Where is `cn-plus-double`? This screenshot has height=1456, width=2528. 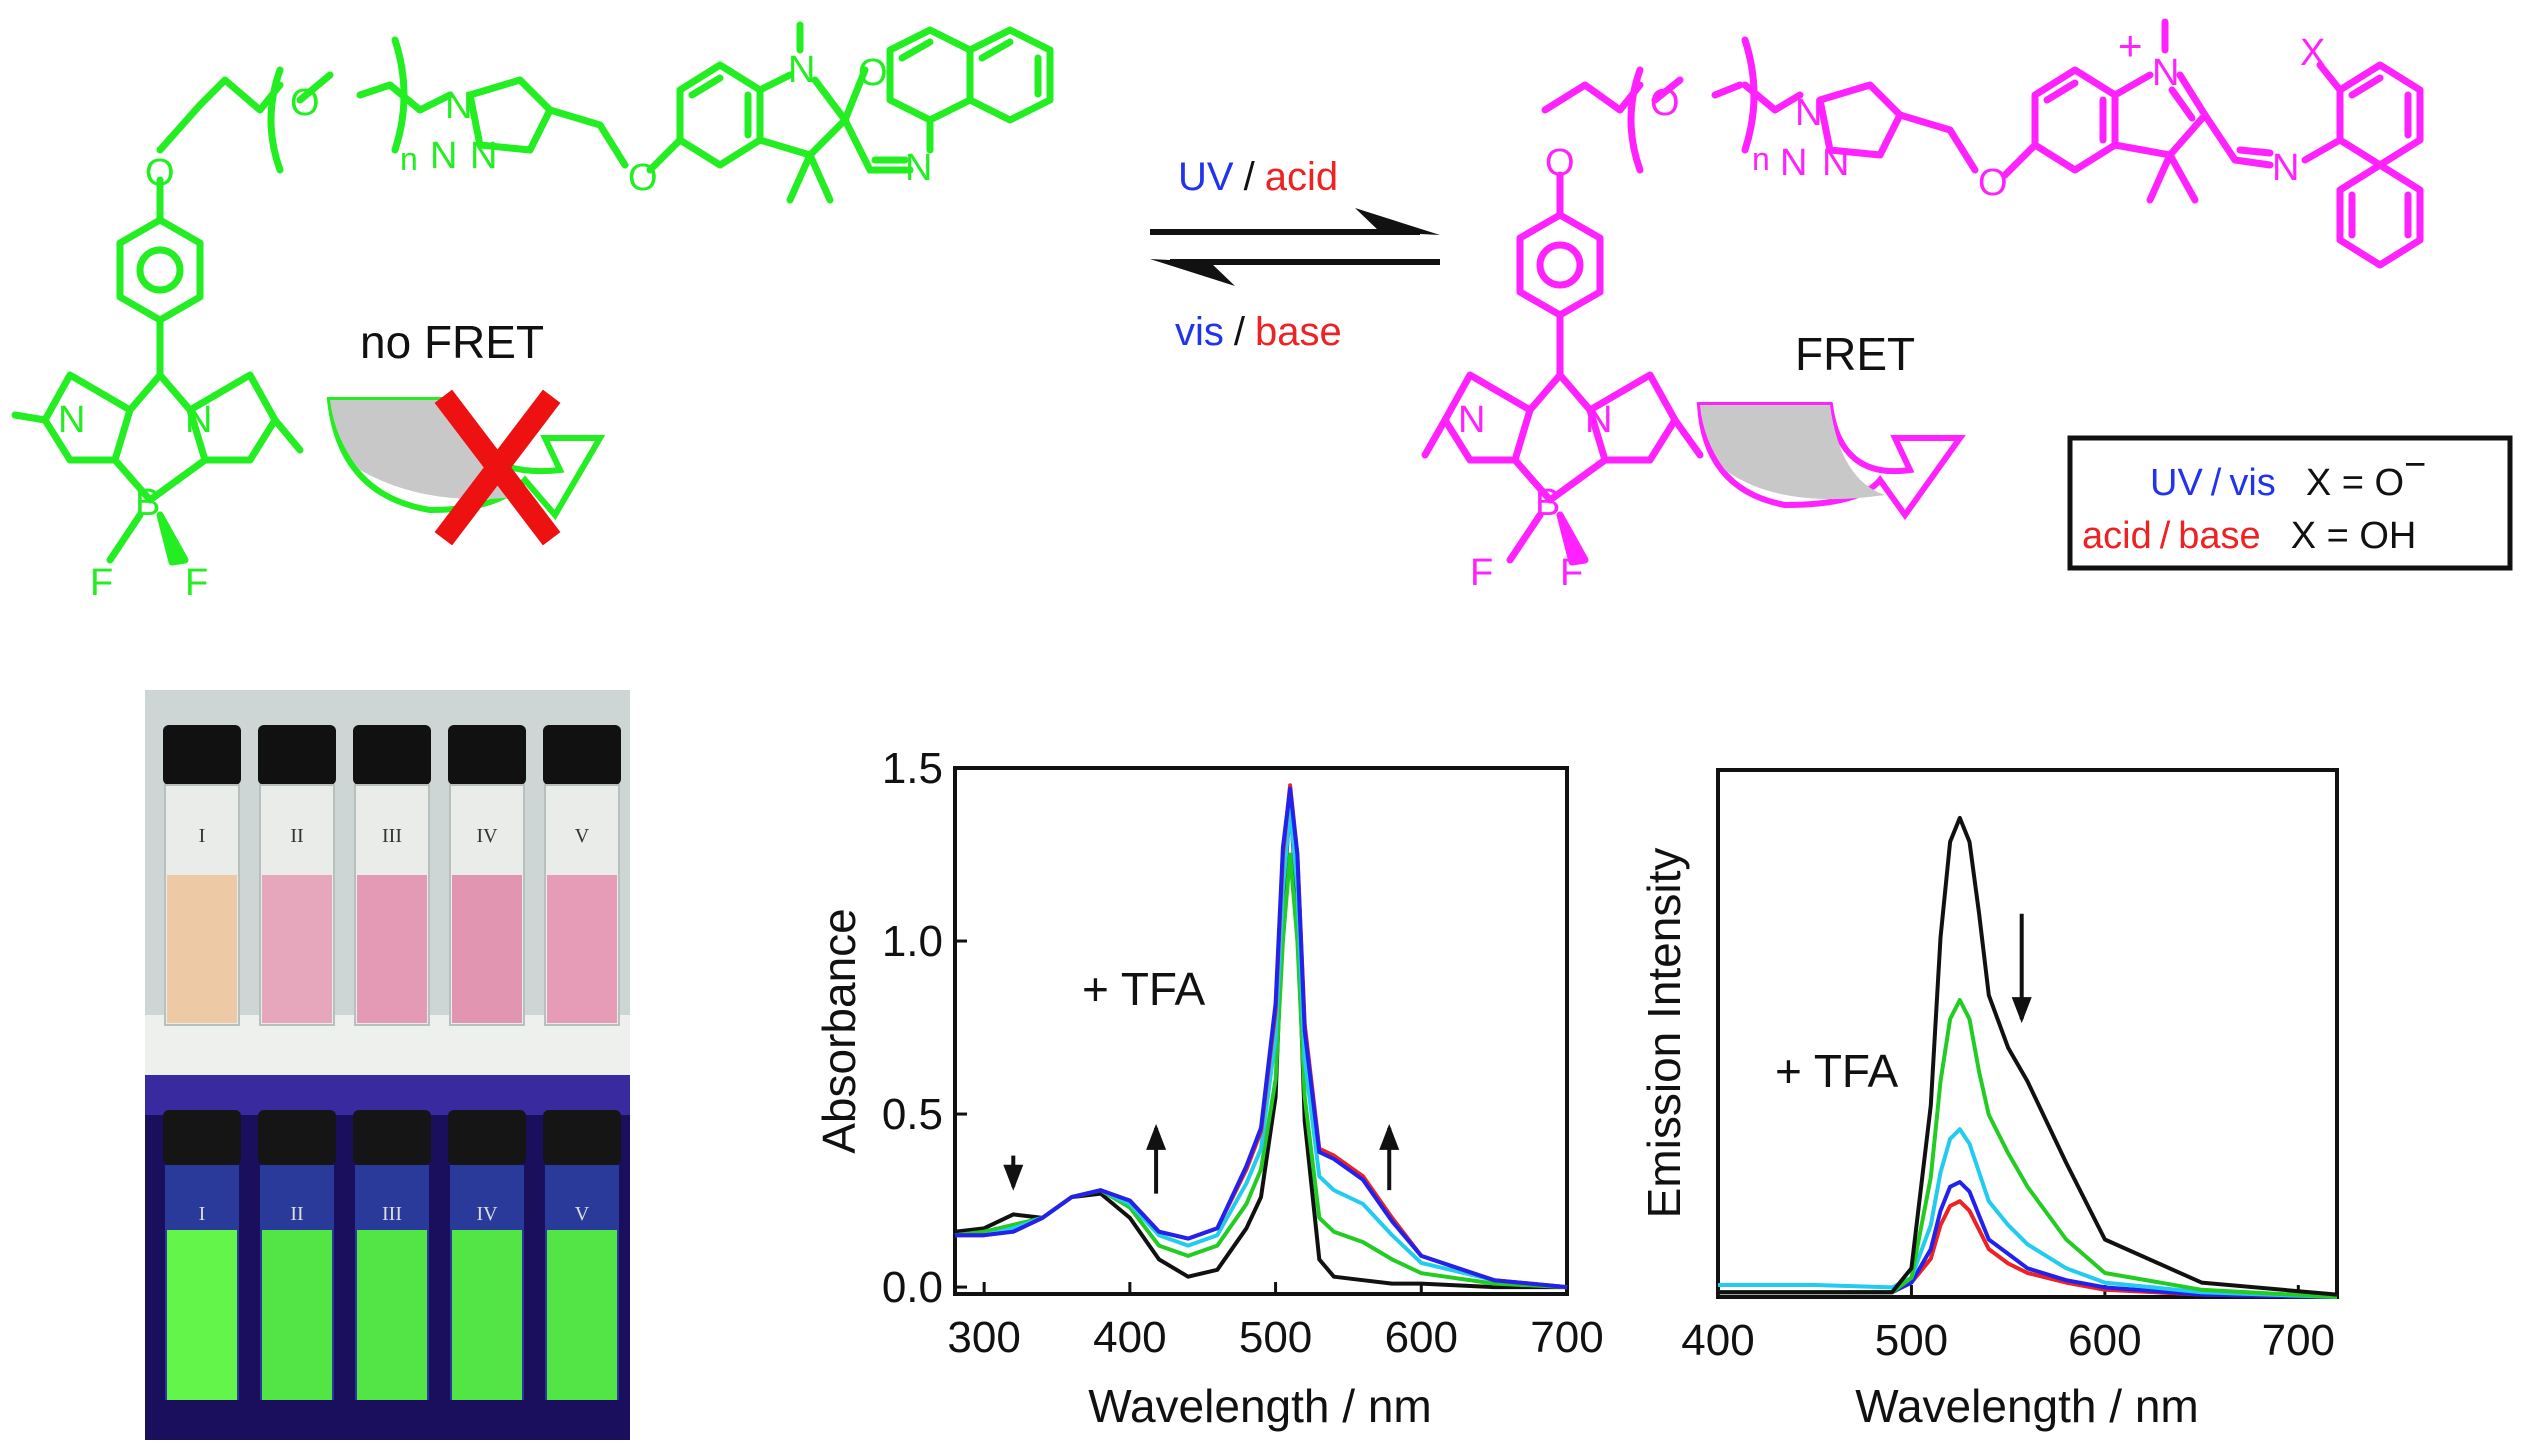 cn-plus-double is located at coordinates (2182, 104).